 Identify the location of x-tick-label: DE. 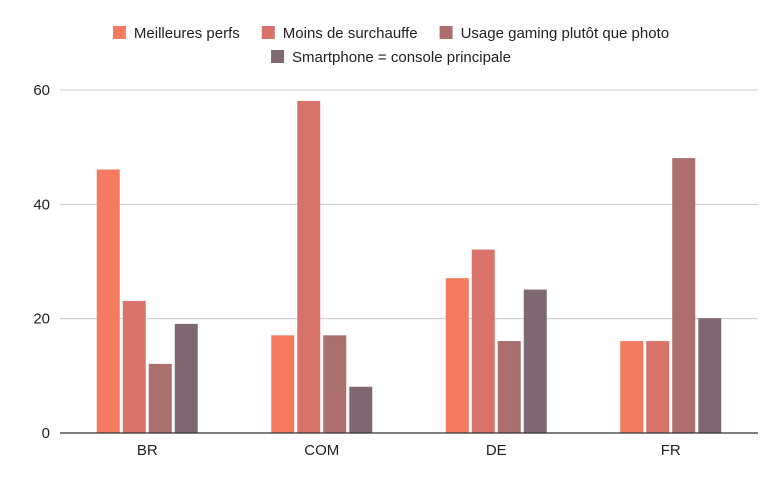
(496, 450).